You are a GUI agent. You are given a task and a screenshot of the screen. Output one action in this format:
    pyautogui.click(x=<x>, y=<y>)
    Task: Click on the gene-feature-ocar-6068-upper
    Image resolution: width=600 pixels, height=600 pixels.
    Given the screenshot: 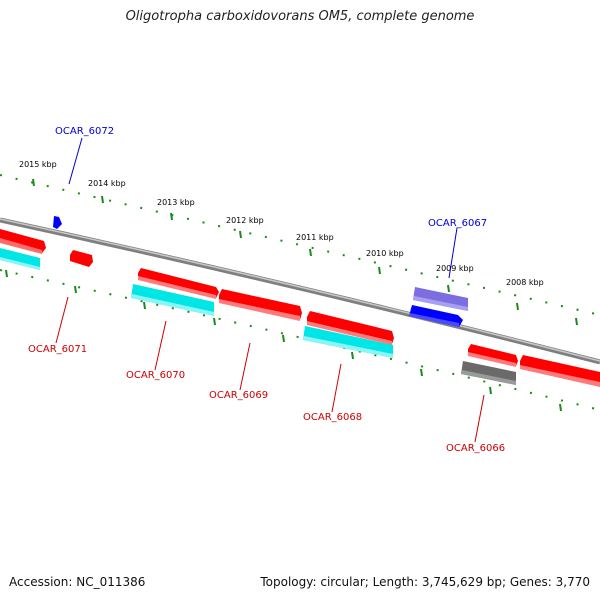 What is the action you would take?
    pyautogui.click(x=350, y=327)
    